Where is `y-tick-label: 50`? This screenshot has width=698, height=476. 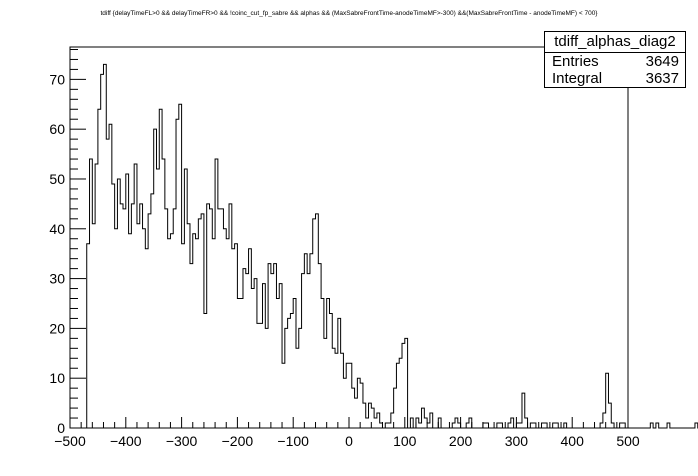 y-tick-label: 50 is located at coordinates (57, 179).